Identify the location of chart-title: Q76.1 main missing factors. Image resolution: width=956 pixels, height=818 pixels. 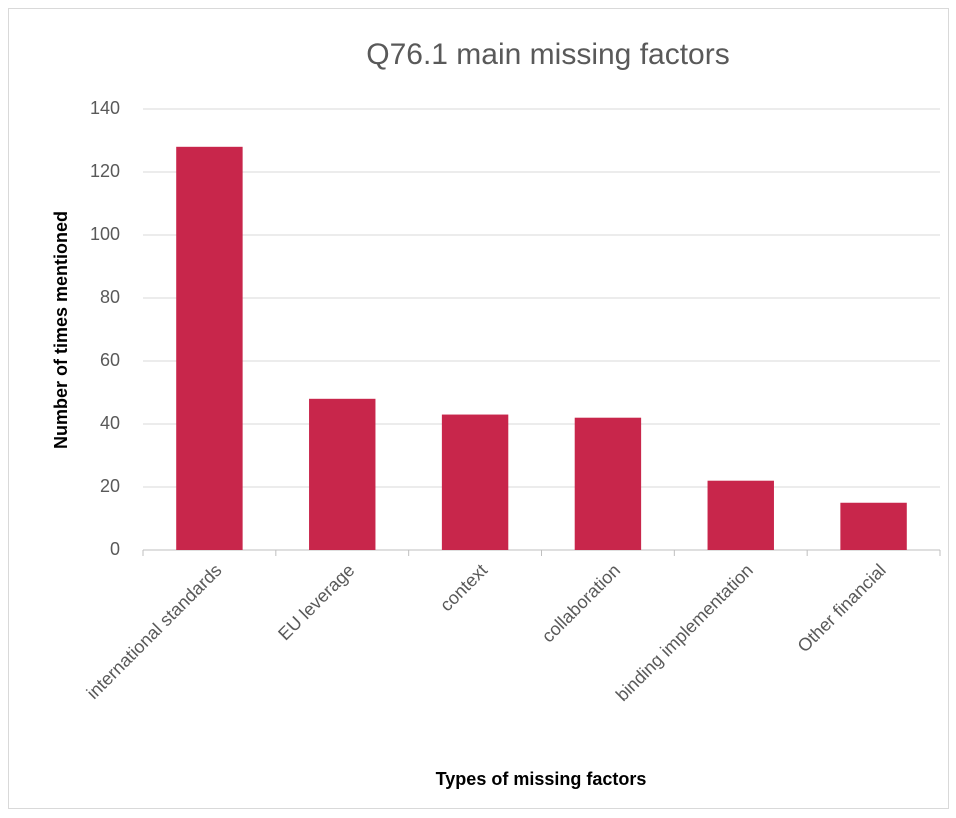
(547, 54).